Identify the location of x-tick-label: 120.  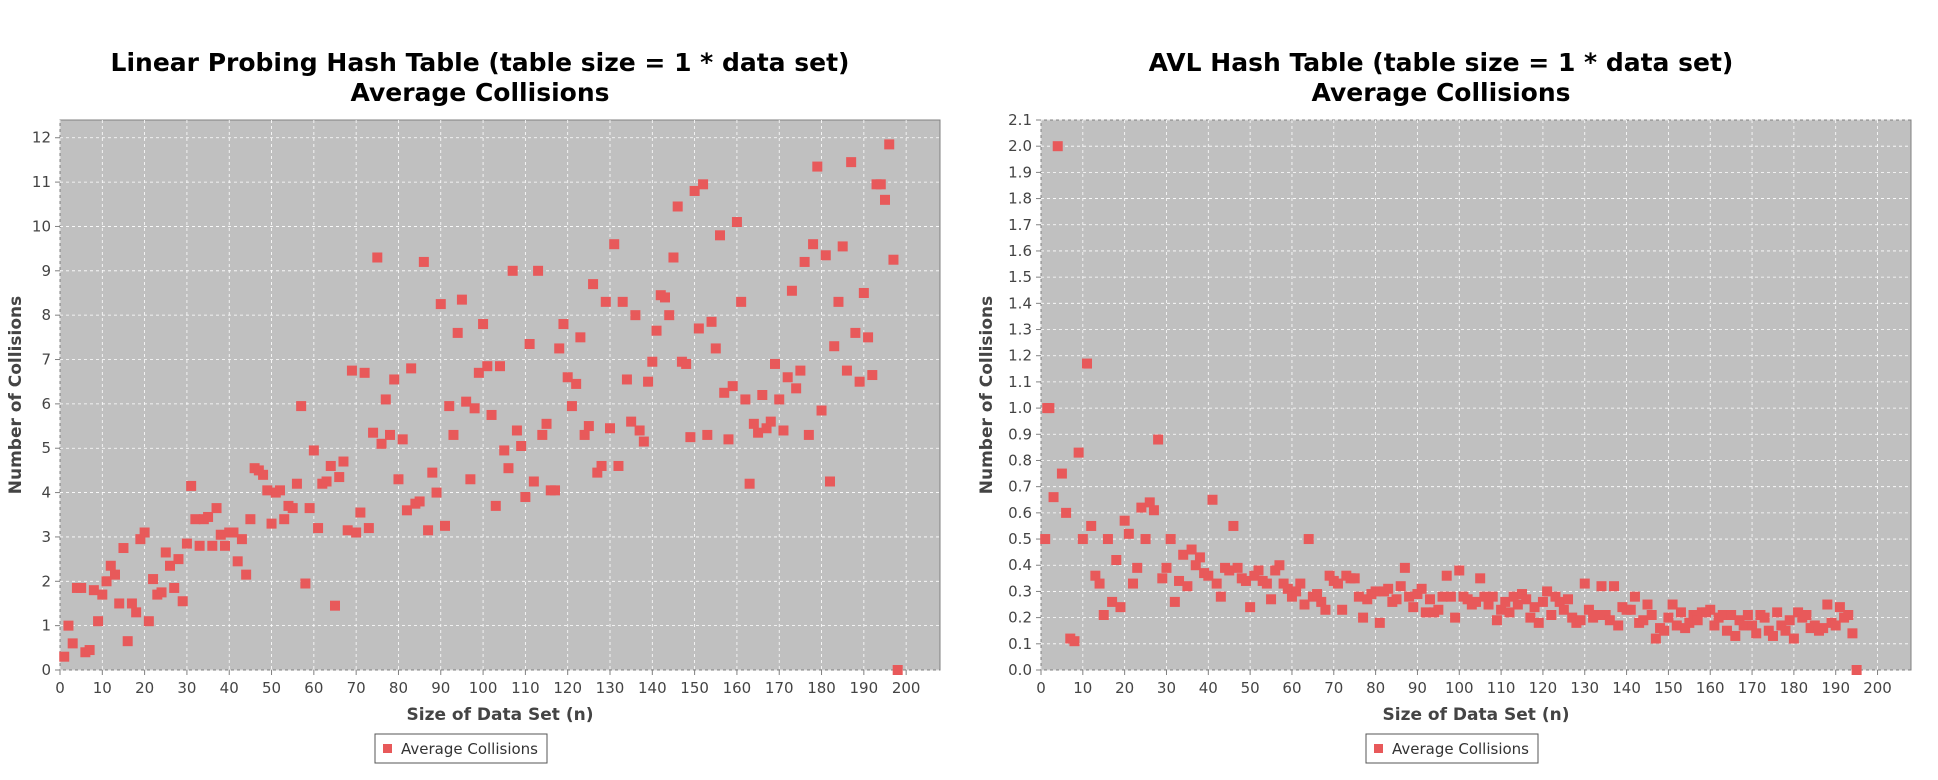
(567, 688).